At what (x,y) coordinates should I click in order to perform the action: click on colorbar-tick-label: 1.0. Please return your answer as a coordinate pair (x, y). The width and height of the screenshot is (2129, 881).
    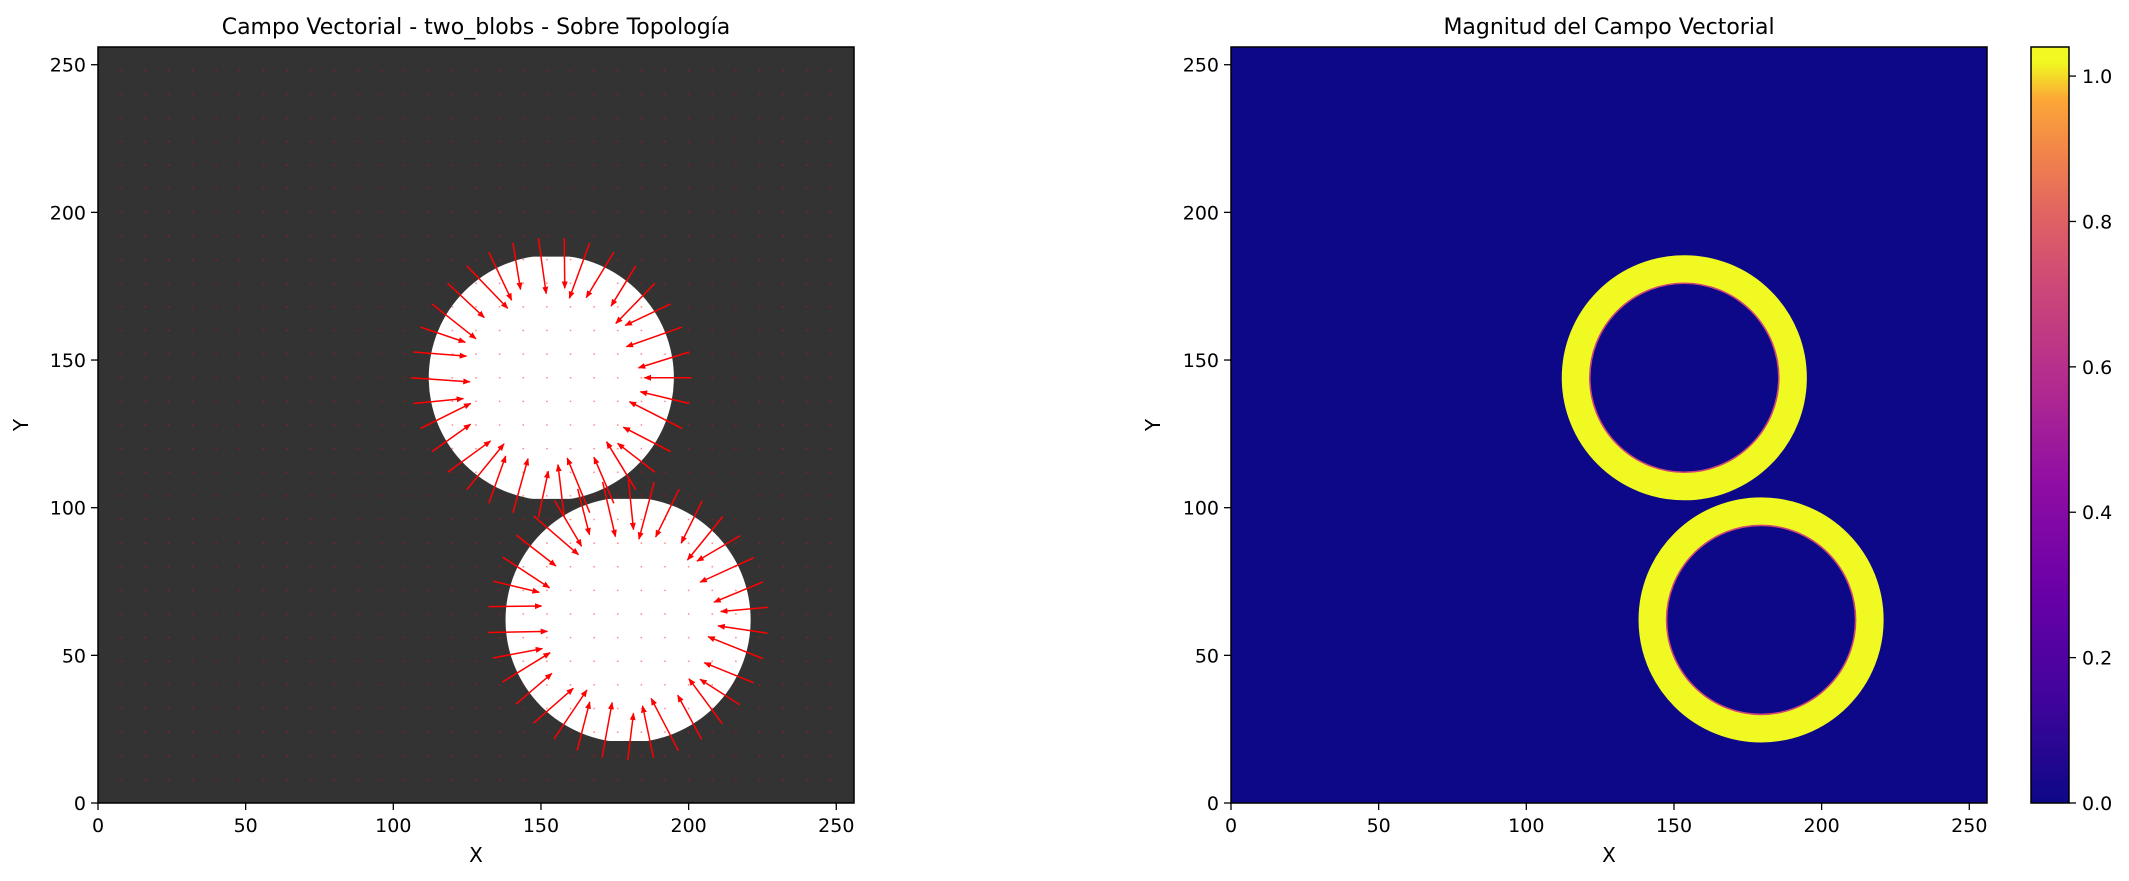
    Looking at the image, I should click on (2097, 77).